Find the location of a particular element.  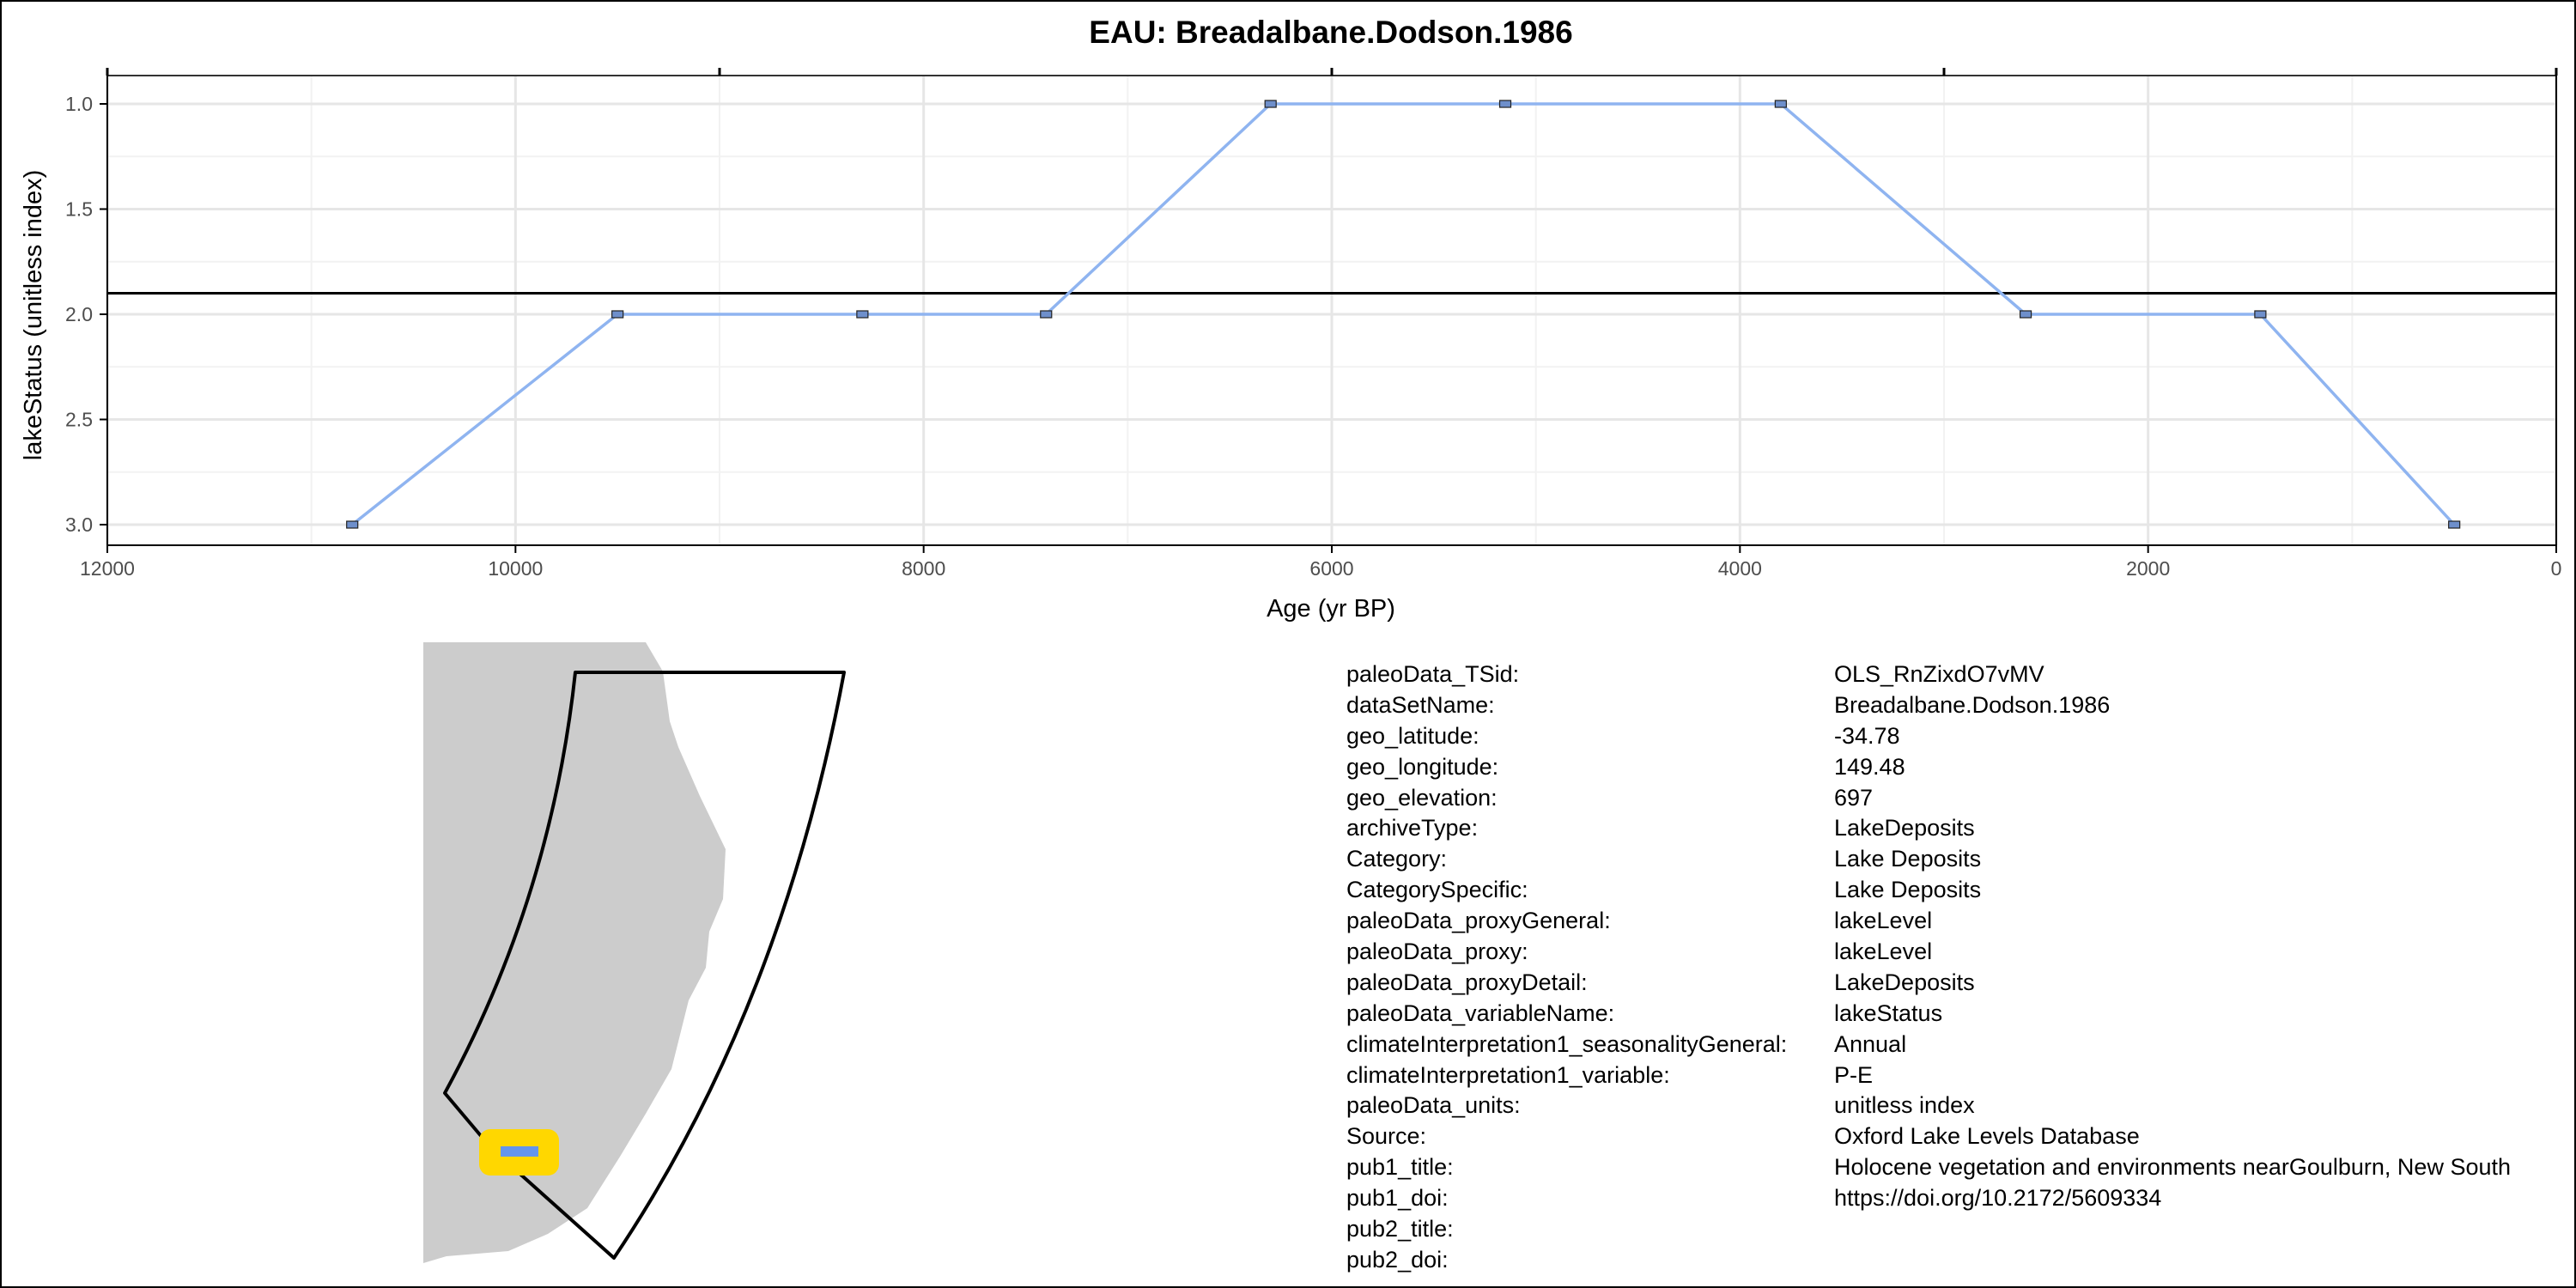

metadata-key: dataSetName: is located at coordinates (1420, 704).